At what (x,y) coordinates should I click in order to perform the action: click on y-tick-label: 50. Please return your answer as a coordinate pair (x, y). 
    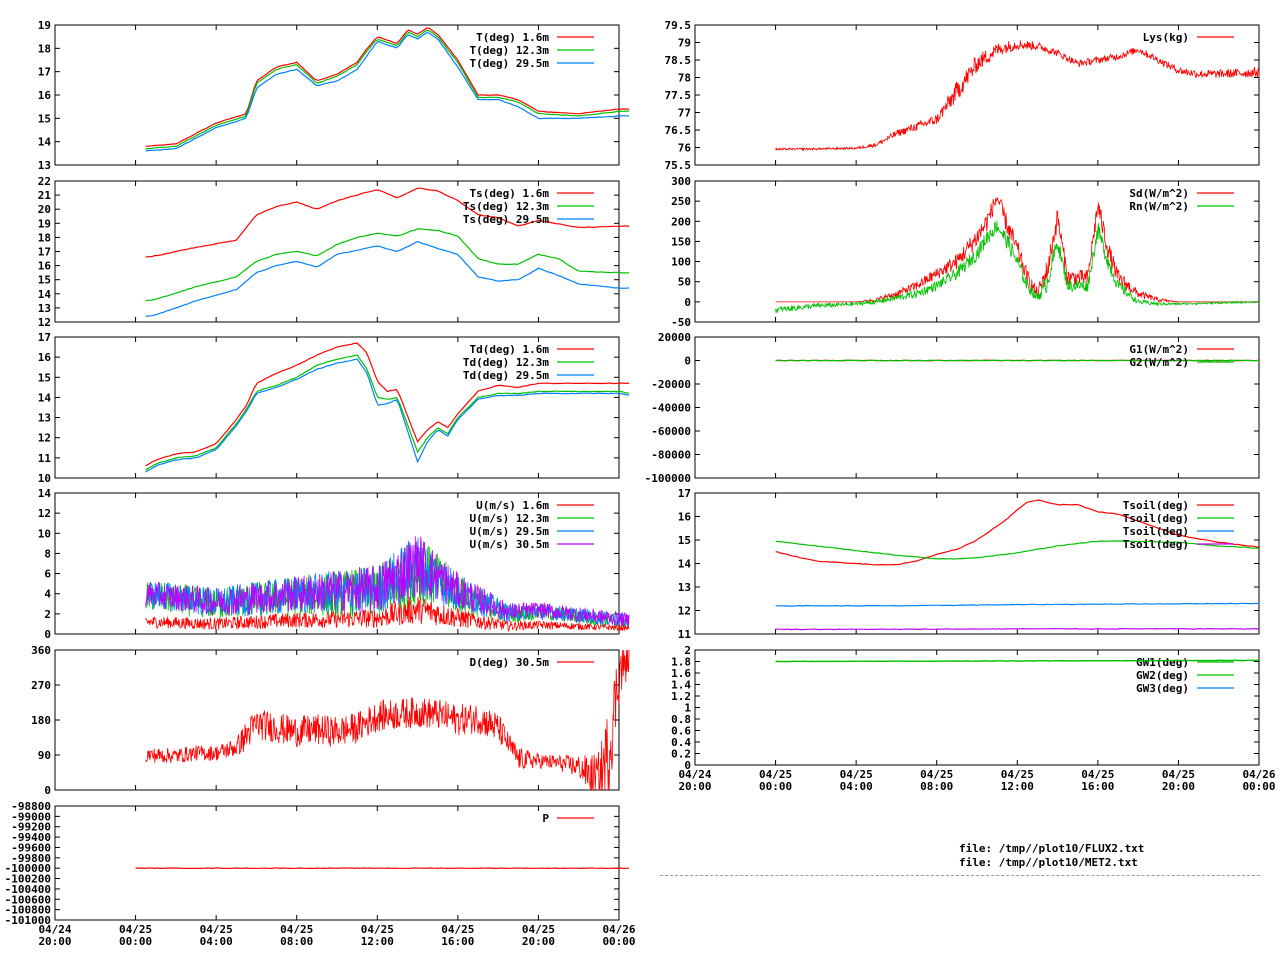
    Looking at the image, I should click on (684, 282).